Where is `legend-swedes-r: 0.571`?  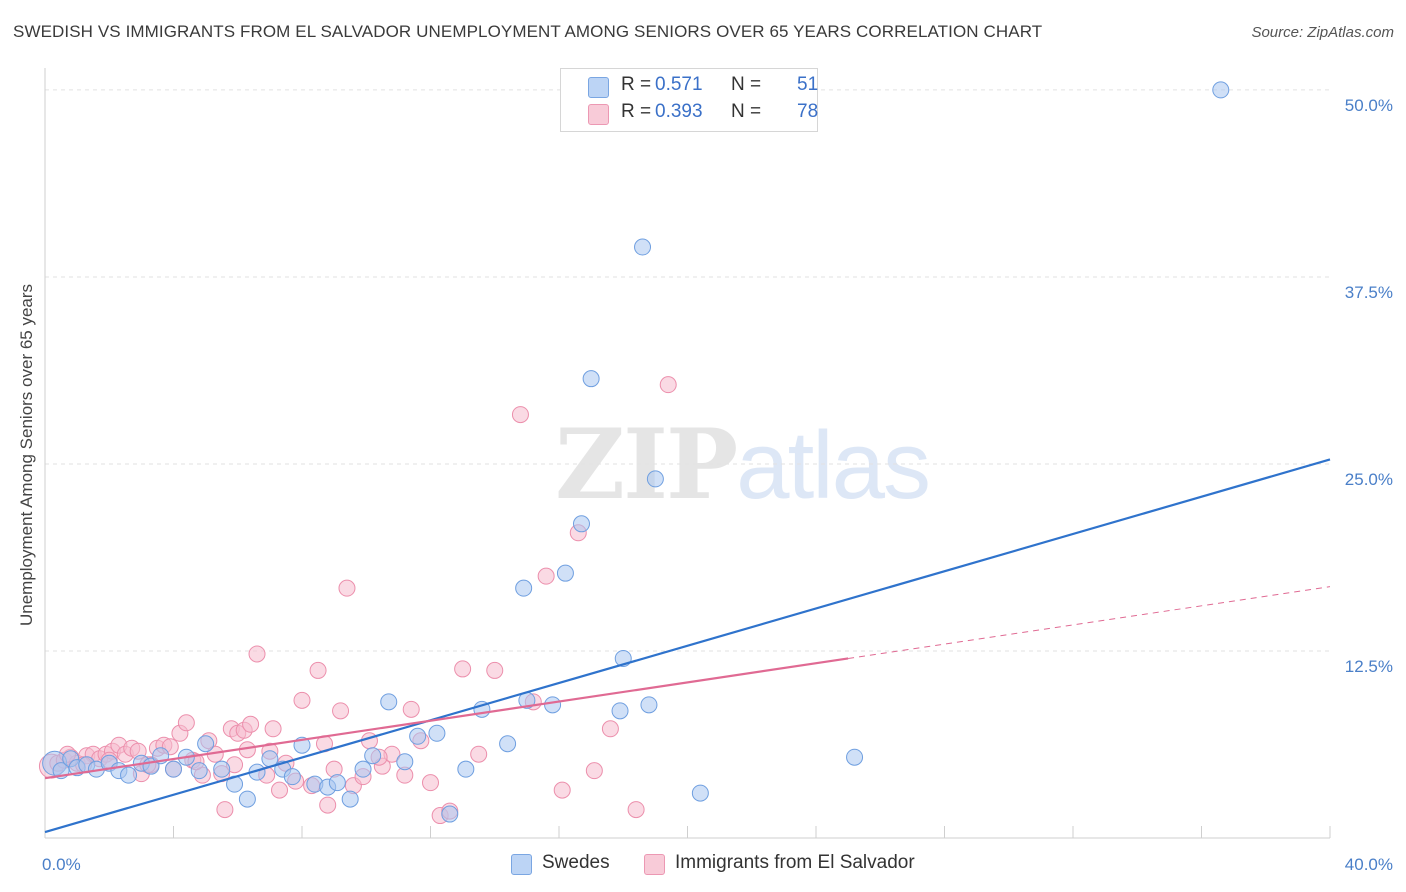 legend-swedes-r: 0.571 is located at coordinates (679, 84).